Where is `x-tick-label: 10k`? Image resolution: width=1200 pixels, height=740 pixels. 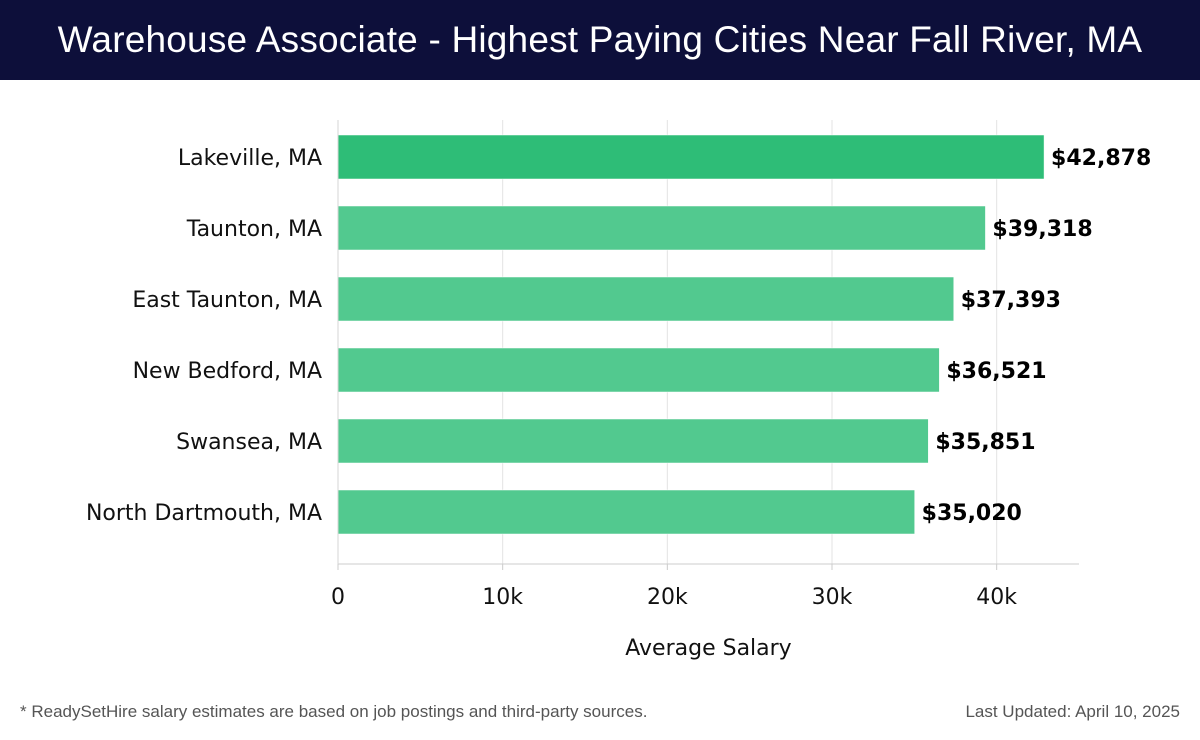 x-tick-label: 10k is located at coordinates (502, 597).